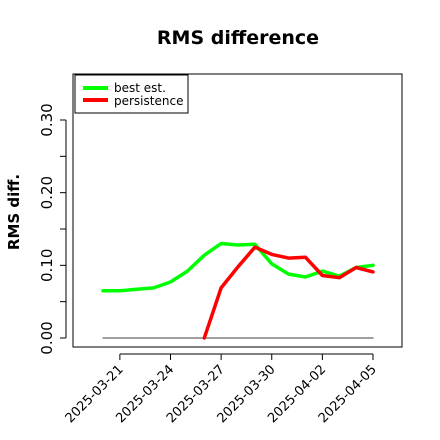 The height and width of the screenshot is (440, 440). What do you see at coordinates (148, 101) in the screenshot?
I see `legend-label-persistence: persistence` at bounding box center [148, 101].